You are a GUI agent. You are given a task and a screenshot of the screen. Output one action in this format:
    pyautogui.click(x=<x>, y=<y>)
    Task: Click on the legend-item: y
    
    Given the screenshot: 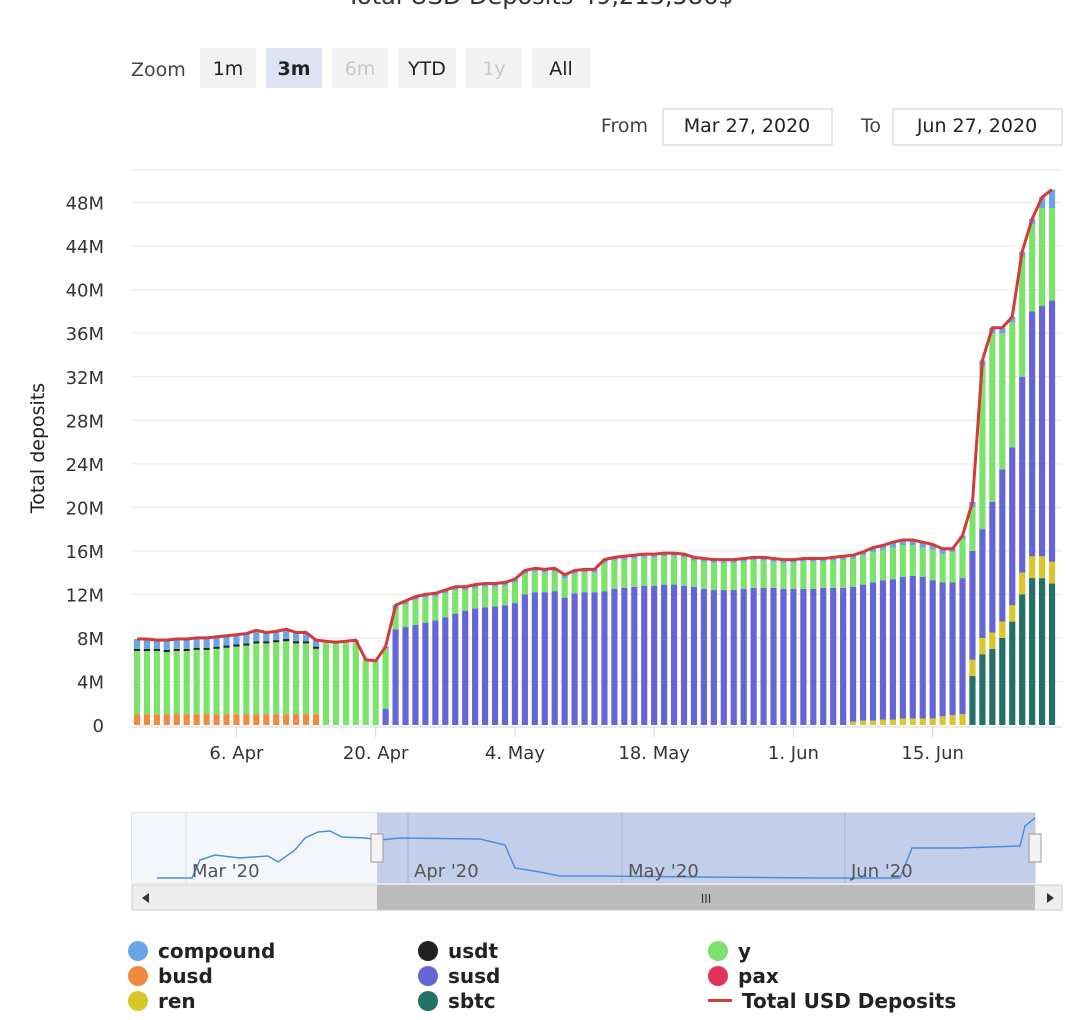 What is the action you would take?
    pyautogui.click(x=888, y=950)
    